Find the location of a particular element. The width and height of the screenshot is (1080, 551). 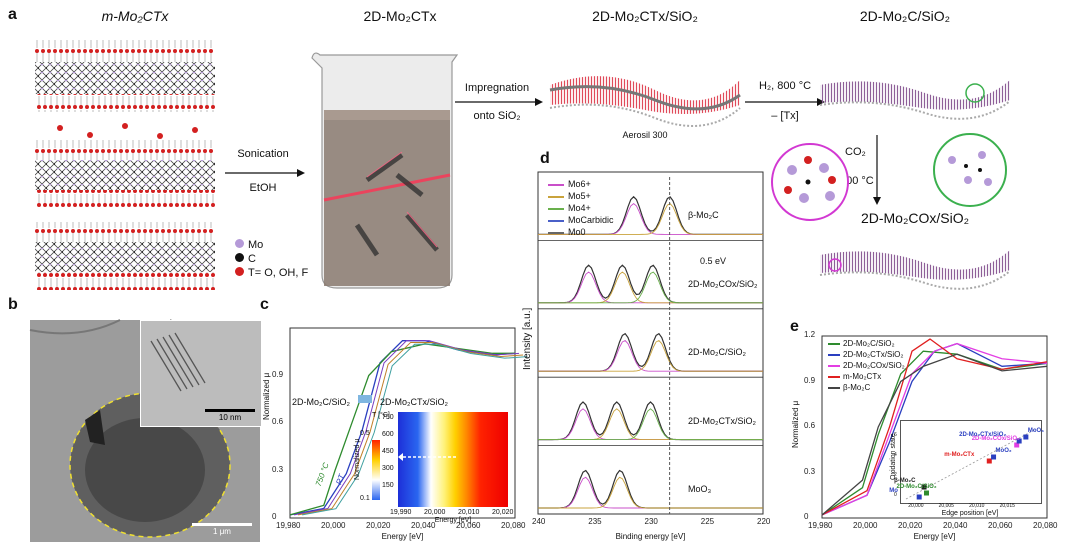

d-ylabel: Intensity [a.u.] is located at coordinates (527, 338).